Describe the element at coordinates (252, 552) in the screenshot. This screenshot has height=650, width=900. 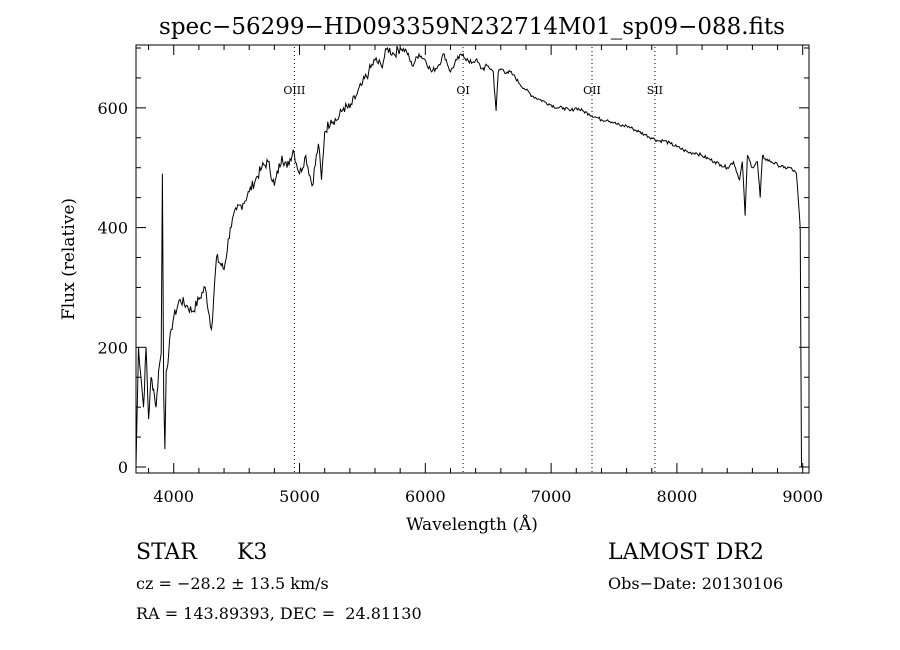
I see `spectral-subclass: K3` at that location.